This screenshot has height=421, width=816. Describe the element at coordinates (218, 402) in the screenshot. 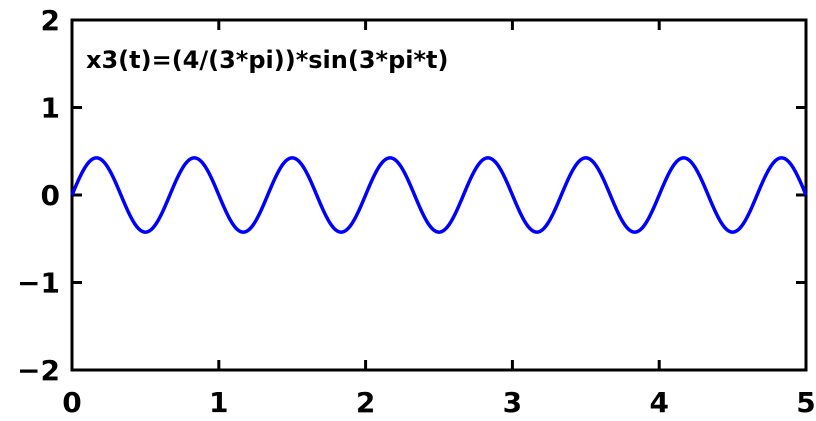

I see `x-tick-label: 1` at that location.